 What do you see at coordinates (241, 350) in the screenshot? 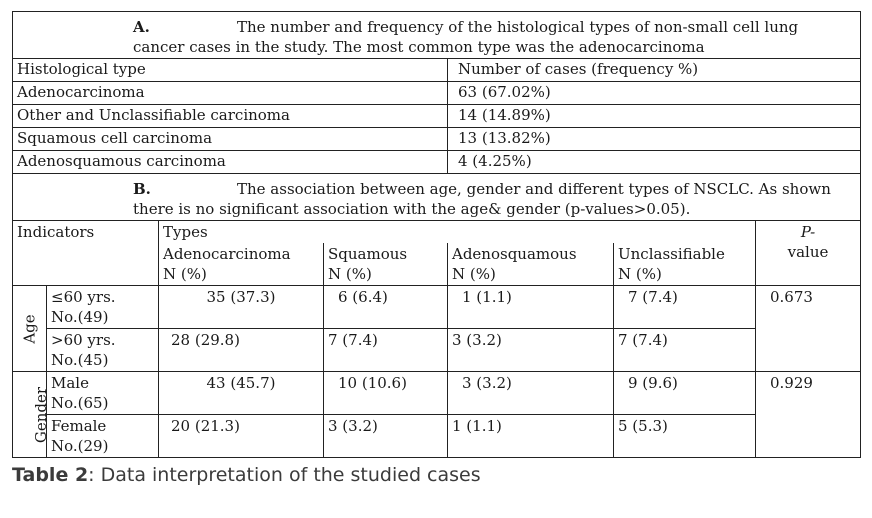
I see `data-cell: 28 (29.8)` at bounding box center [241, 350].